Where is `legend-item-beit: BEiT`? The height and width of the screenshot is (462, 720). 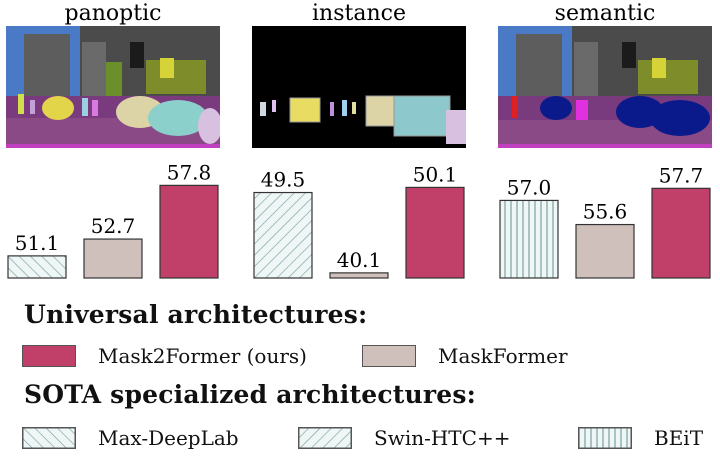 legend-item-beit: BEiT is located at coordinates (640, 438).